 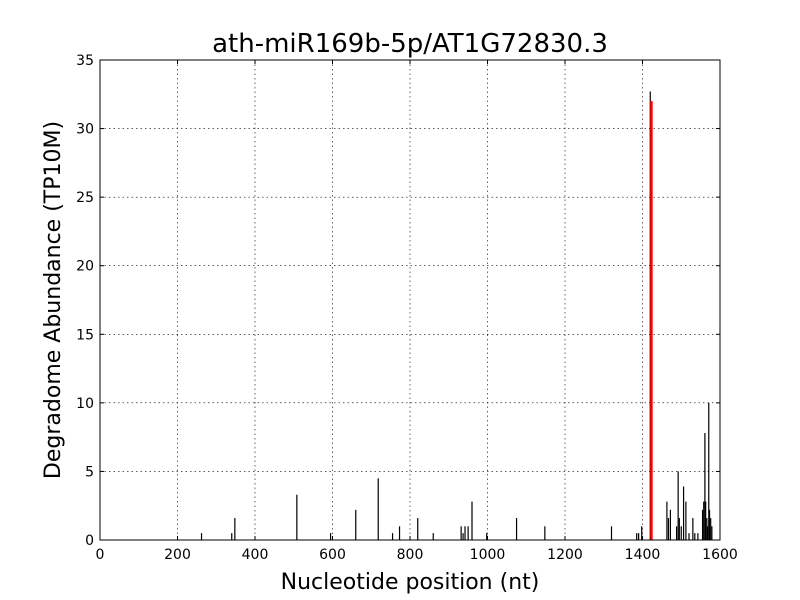 What do you see at coordinates (177, 555) in the screenshot?
I see `x-tick-label: 200` at bounding box center [177, 555].